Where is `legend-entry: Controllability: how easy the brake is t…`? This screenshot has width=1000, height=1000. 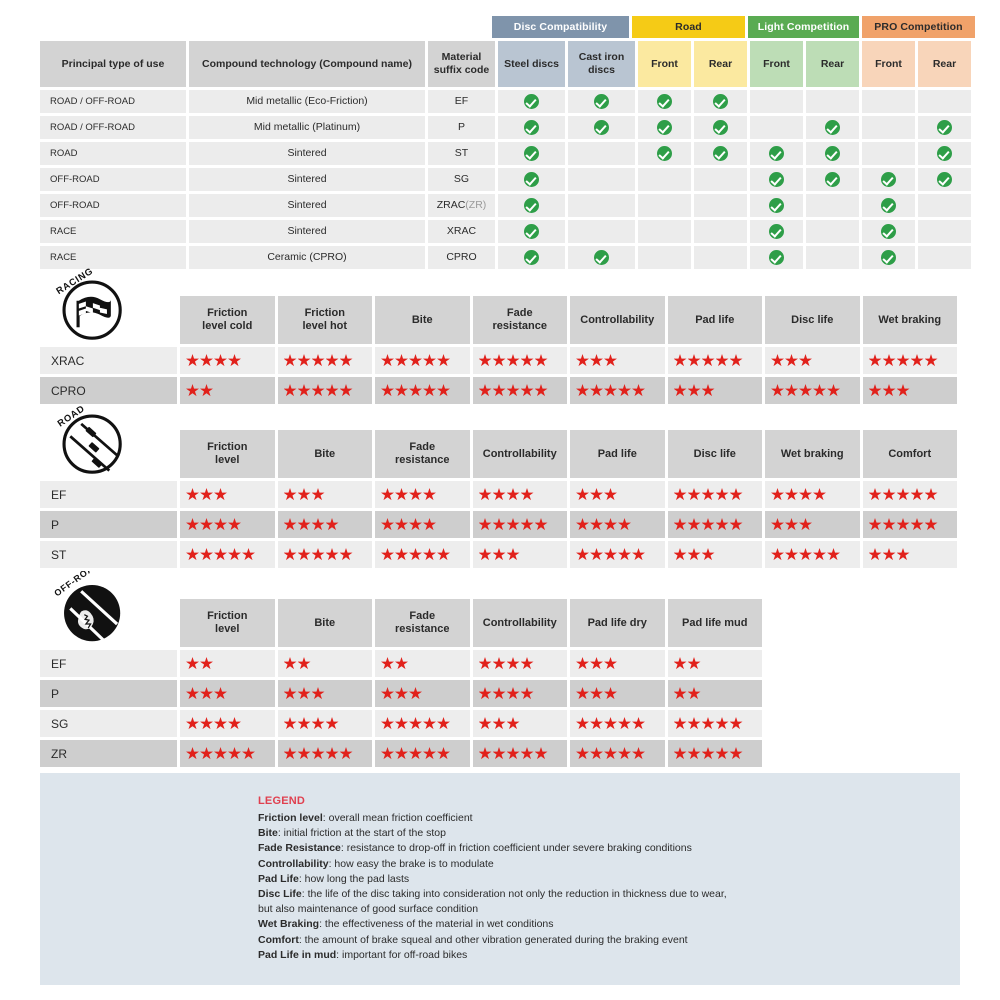
legend-entry: Controllability: how easy the brake is t… is located at coordinates (609, 864).